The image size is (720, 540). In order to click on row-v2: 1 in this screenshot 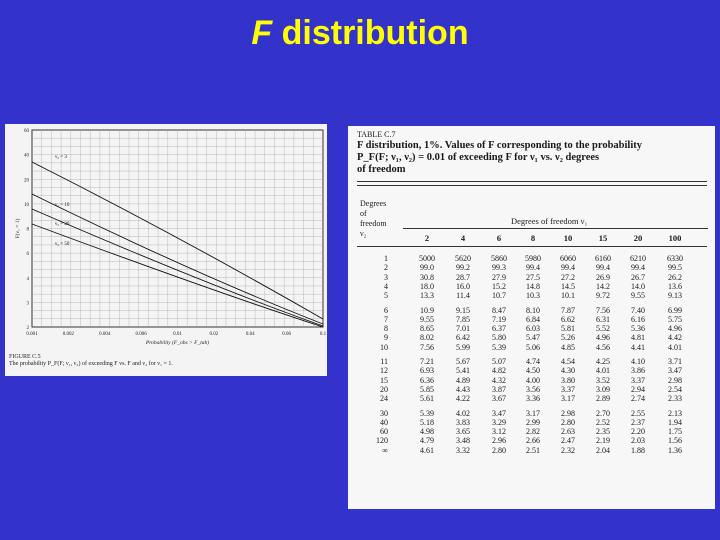, I will do `click(386, 258)`.